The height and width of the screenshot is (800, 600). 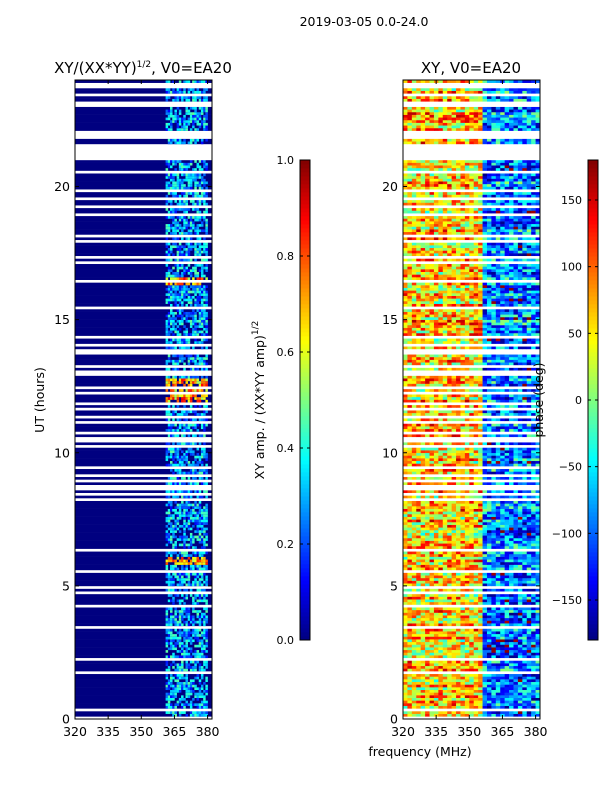 What do you see at coordinates (143, 316) in the screenshot?
I see `amp-row` at bounding box center [143, 316].